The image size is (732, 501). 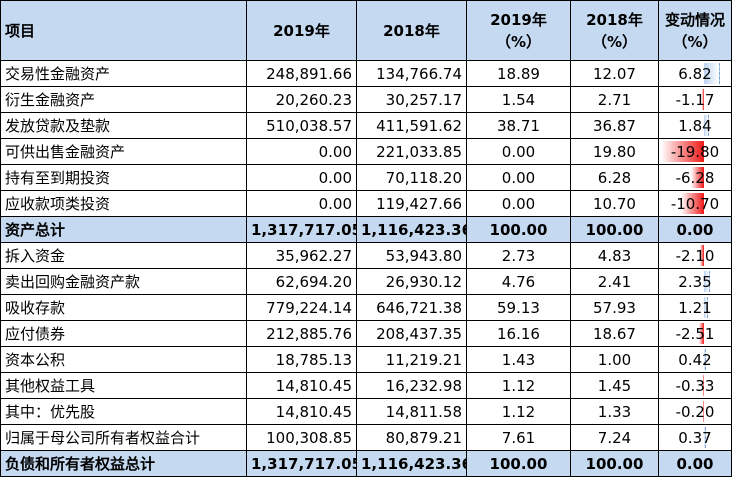 What do you see at coordinates (411, 385) in the screenshot?
I see `value-2018: 16,232.98` at bounding box center [411, 385].